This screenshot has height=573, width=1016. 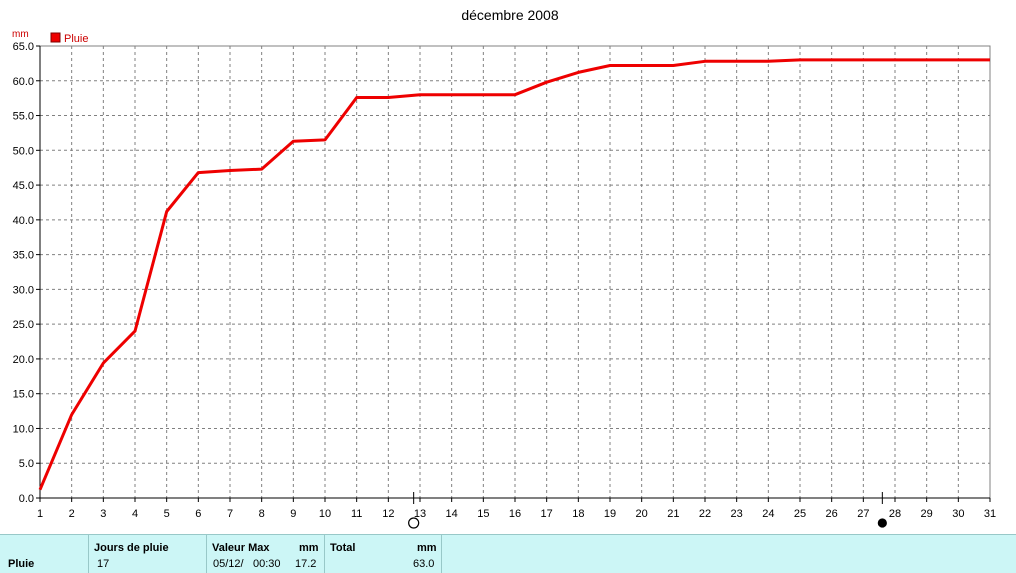 What do you see at coordinates (309, 548) in the screenshot?
I see `max-unit: mm` at bounding box center [309, 548].